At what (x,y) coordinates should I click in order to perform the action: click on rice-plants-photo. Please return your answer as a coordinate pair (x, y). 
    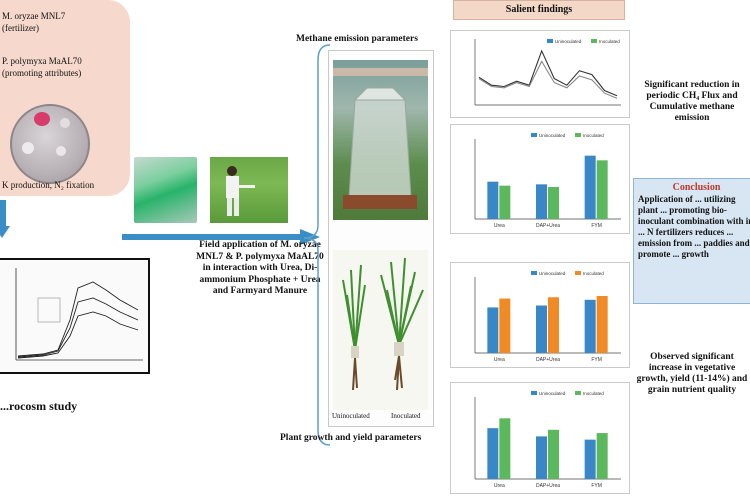
    Looking at the image, I should click on (380, 330).